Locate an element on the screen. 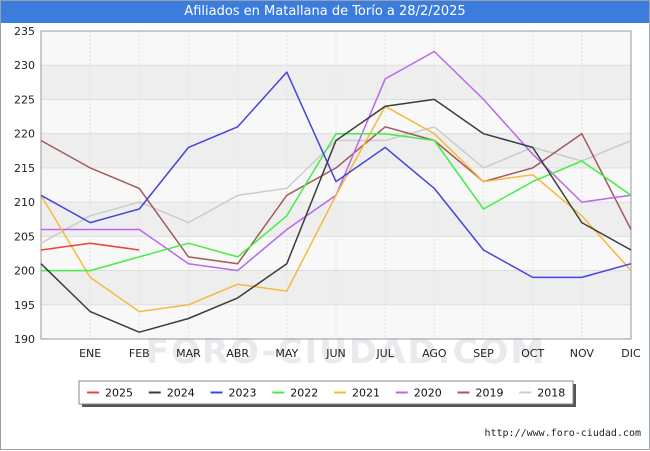  legend-label: 2024 is located at coordinates (181, 393).